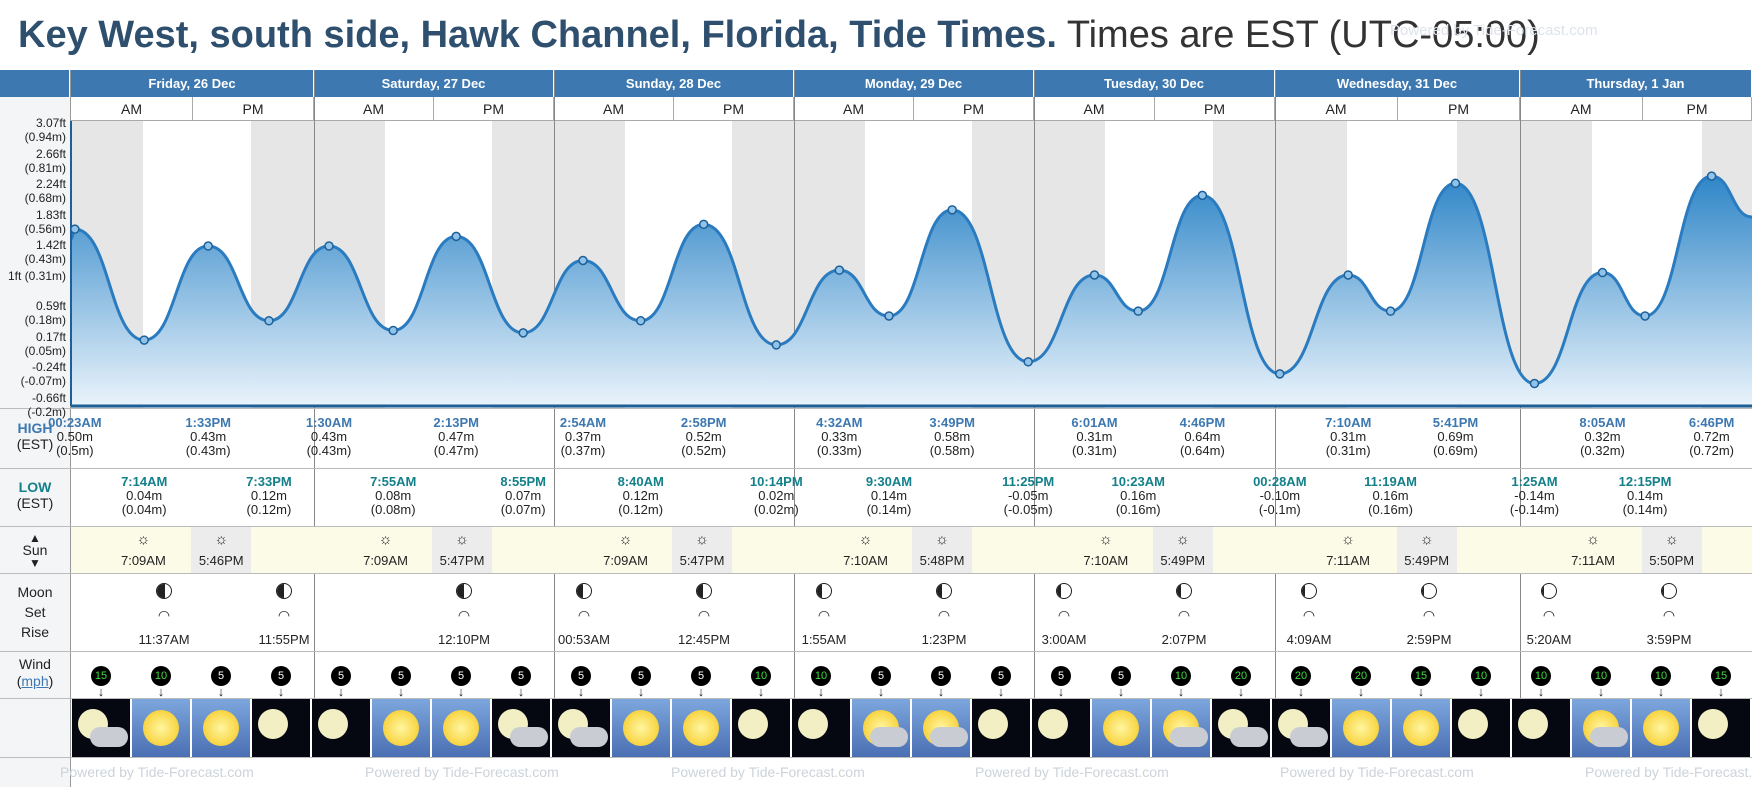 Image resolution: width=1752 pixels, height=787 pixels. Describe the element at coordinates (75, 422) in the screenshot. I see `high-t: 00:23AM` at that location.